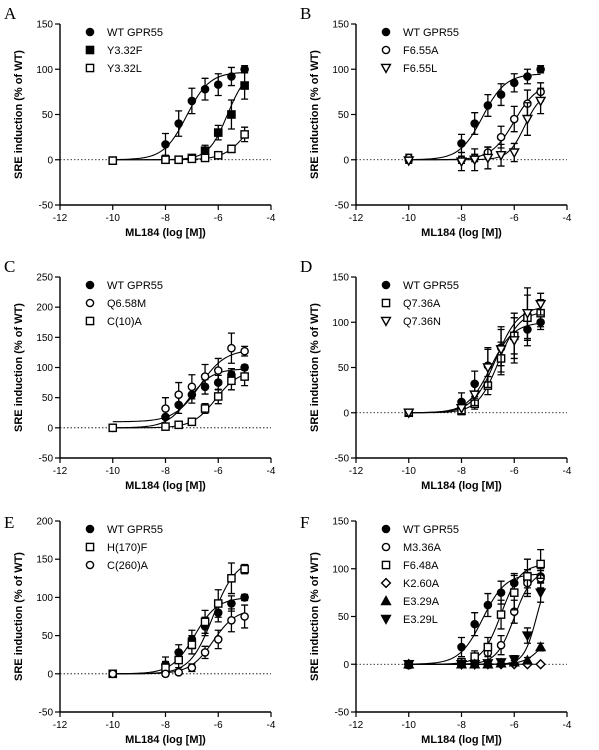  I want to click on series-c-260-a, so click(178, 641).